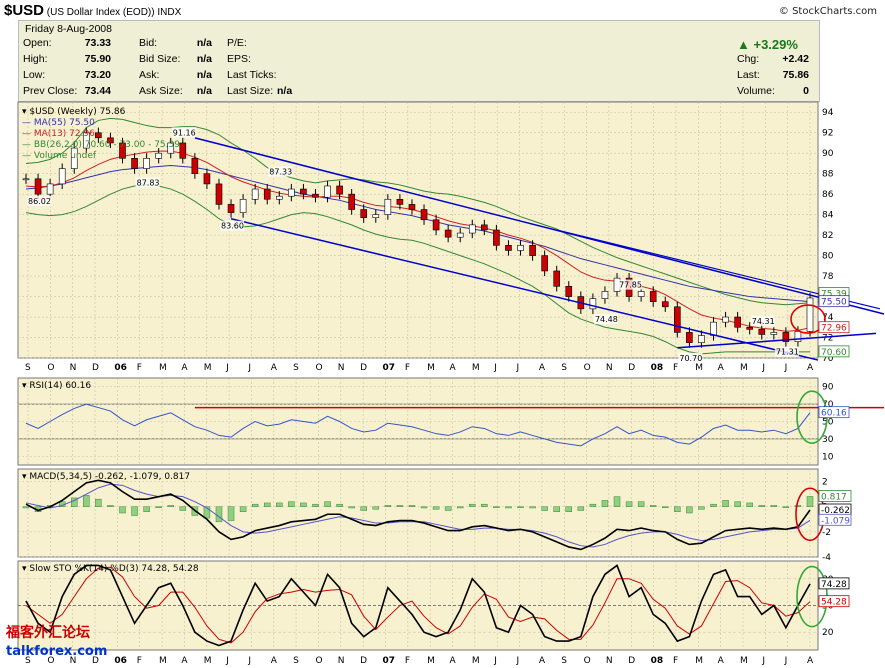 The width and height of the screenshot is (885, 668). Describe the element at coordinates (418, 425) in the screenshot. I see `rsi-line` at that location.